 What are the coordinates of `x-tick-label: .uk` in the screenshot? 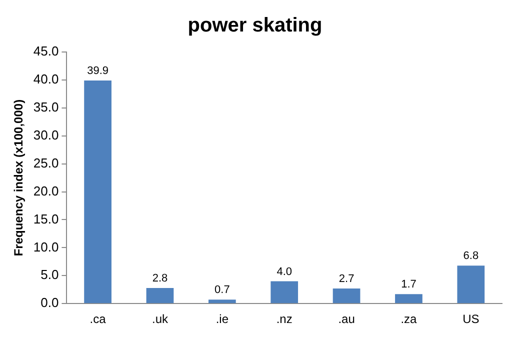 It's located at (160, 319).